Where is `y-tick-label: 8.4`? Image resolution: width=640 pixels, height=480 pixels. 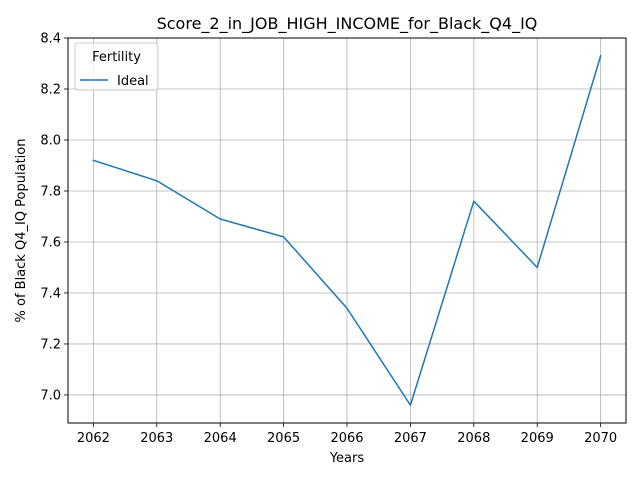
y-tick-label: 8.4 is located at coordinates (50, 39).